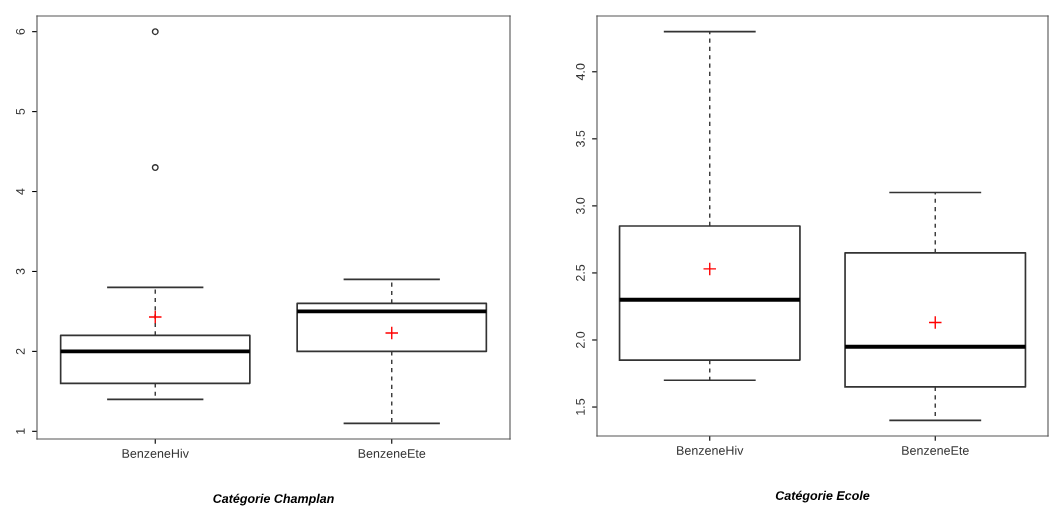  Describe the element at coordinates (20, 431) in the screenshot. I see `y-tick-label: 1` at that location.